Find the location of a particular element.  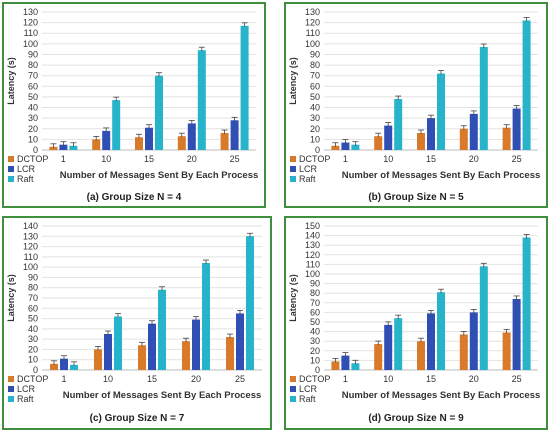

y-tick-label: 100 is located at coordinates (30, 267).